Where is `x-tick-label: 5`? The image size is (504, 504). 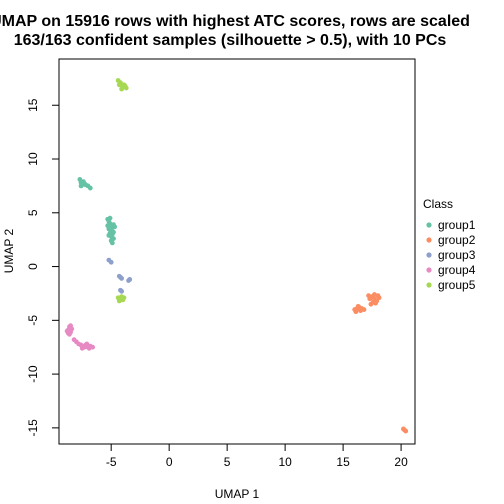
x-tick-label: 5 is located at coordinates (227, 462).